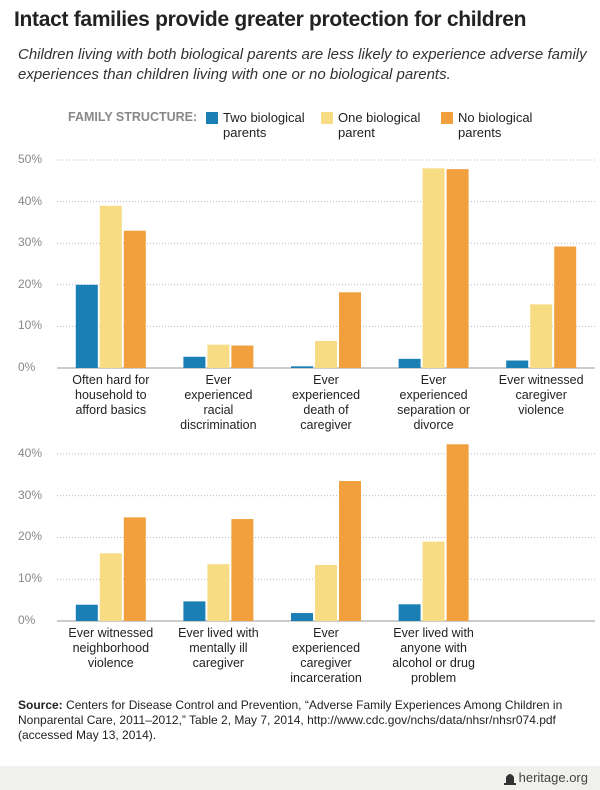 Image resolution: width=600 pixels, height=790 pixels. Describe the element at coordinates (264, 125) in the screenshot. I see `legend-label: Two biological parents` at that location.